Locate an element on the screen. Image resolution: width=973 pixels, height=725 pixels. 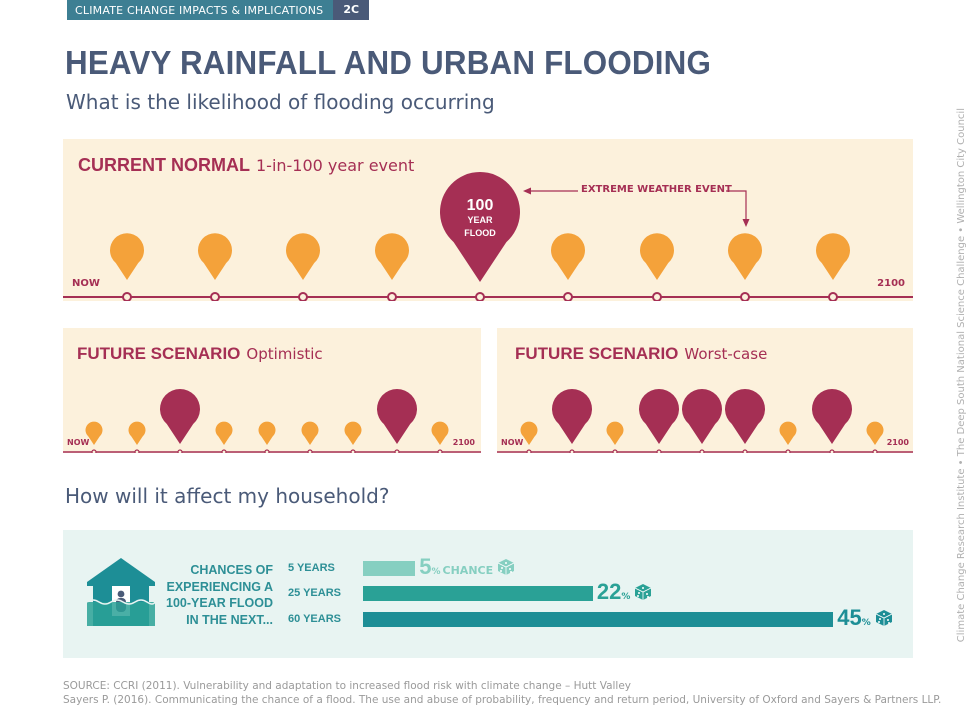
percent-number: 22 is located at coordinates (609, 591).